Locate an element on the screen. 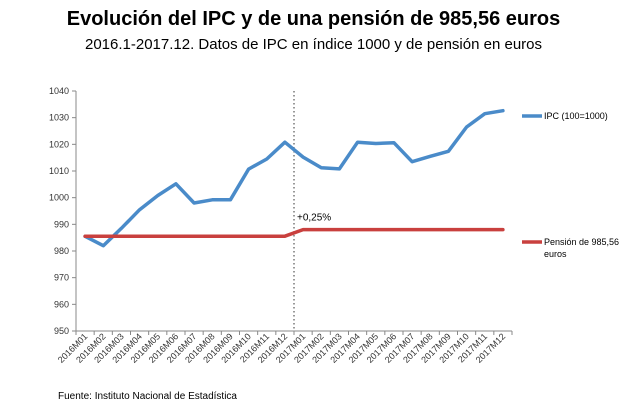 The image size is (627, 419). pension-series-line is located at coordinates (294, 232).